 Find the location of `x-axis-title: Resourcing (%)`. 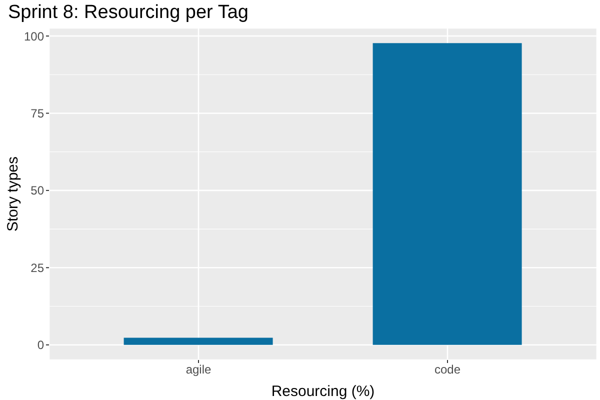

x-axis-title: Resourcing (%) is located at coordinates (323, 391).